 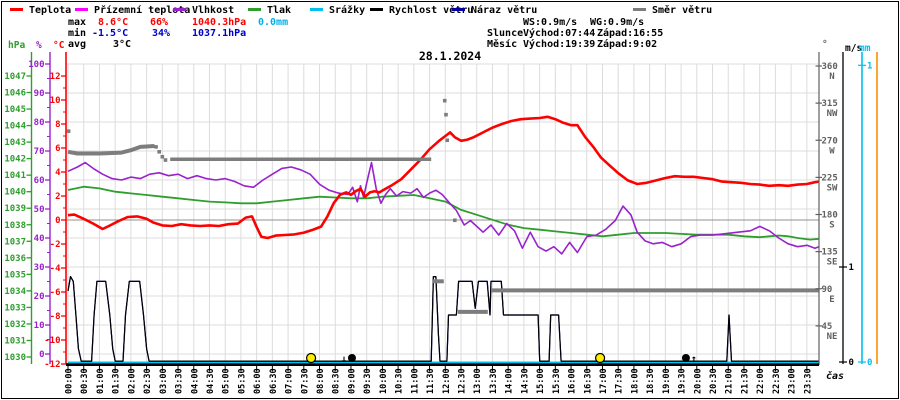 I want to click on legend-label: Tlak, so click(x=279, y=10).